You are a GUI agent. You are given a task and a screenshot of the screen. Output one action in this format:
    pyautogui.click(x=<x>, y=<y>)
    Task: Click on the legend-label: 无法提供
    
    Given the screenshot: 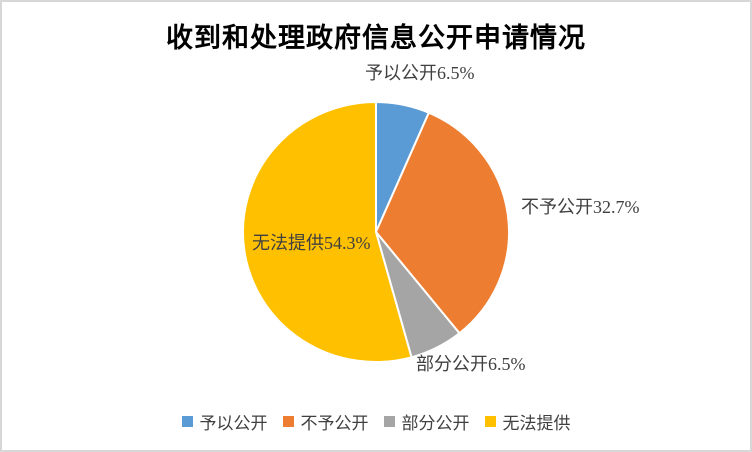 What is the action you would take?
    pyautogui.click(x=536, y=423)
    